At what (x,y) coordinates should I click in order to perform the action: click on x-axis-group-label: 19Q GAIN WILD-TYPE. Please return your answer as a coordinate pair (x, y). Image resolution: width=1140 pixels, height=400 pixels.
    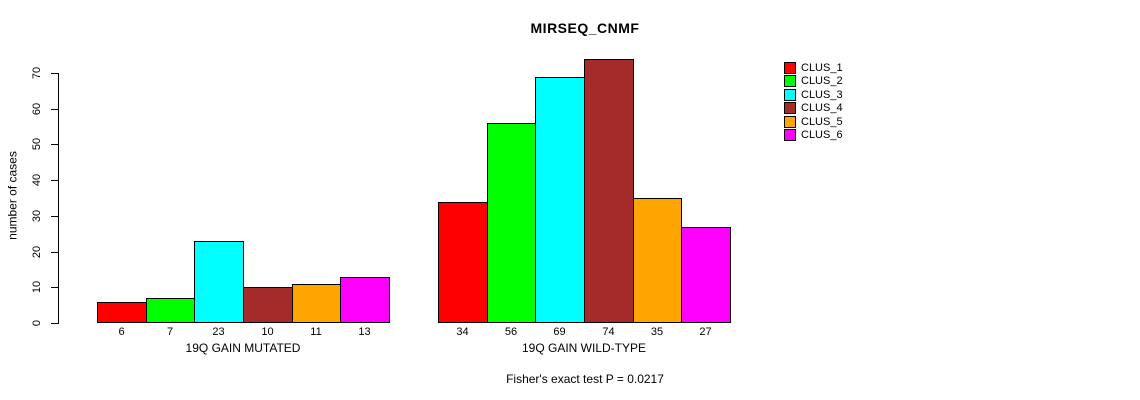
    Looking at the image, I should click on (584, 348).